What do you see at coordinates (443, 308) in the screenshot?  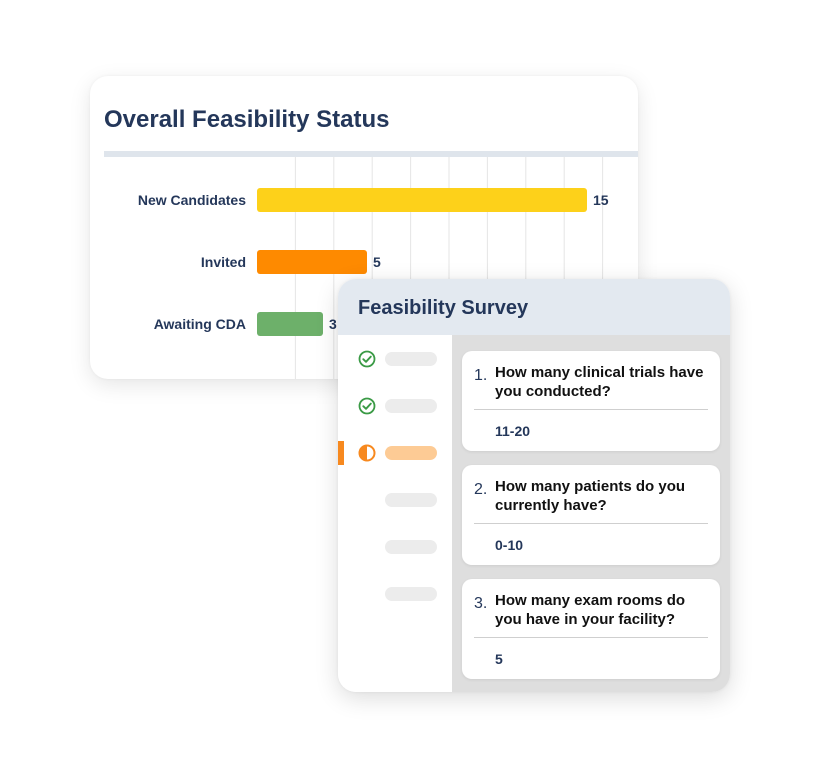 I see `survey-title: Feasibility Survey` at bounding box center [443, 308].